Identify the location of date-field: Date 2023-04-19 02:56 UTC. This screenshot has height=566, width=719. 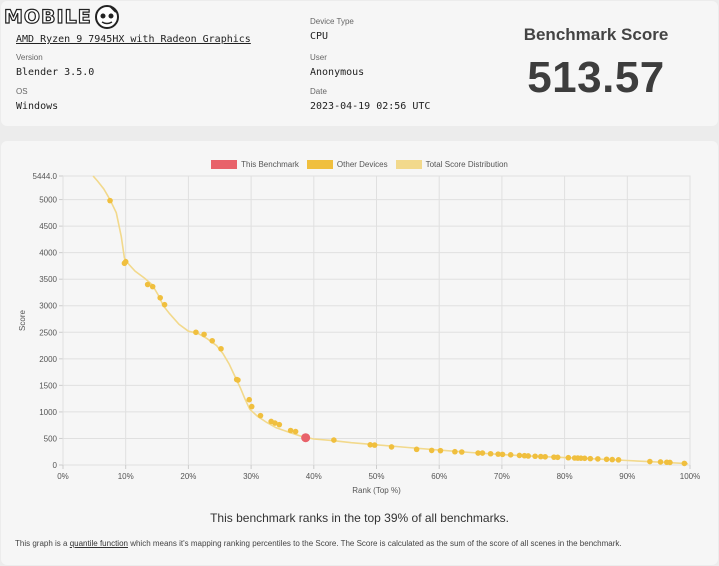
(370, 99).